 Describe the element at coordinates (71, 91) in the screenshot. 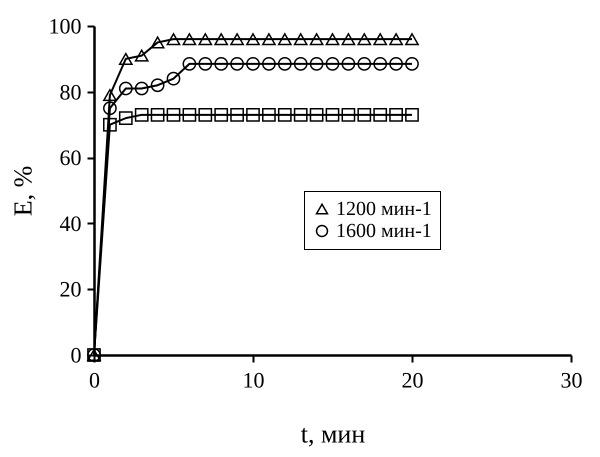

I see `y-tick-label: 80` at that location.